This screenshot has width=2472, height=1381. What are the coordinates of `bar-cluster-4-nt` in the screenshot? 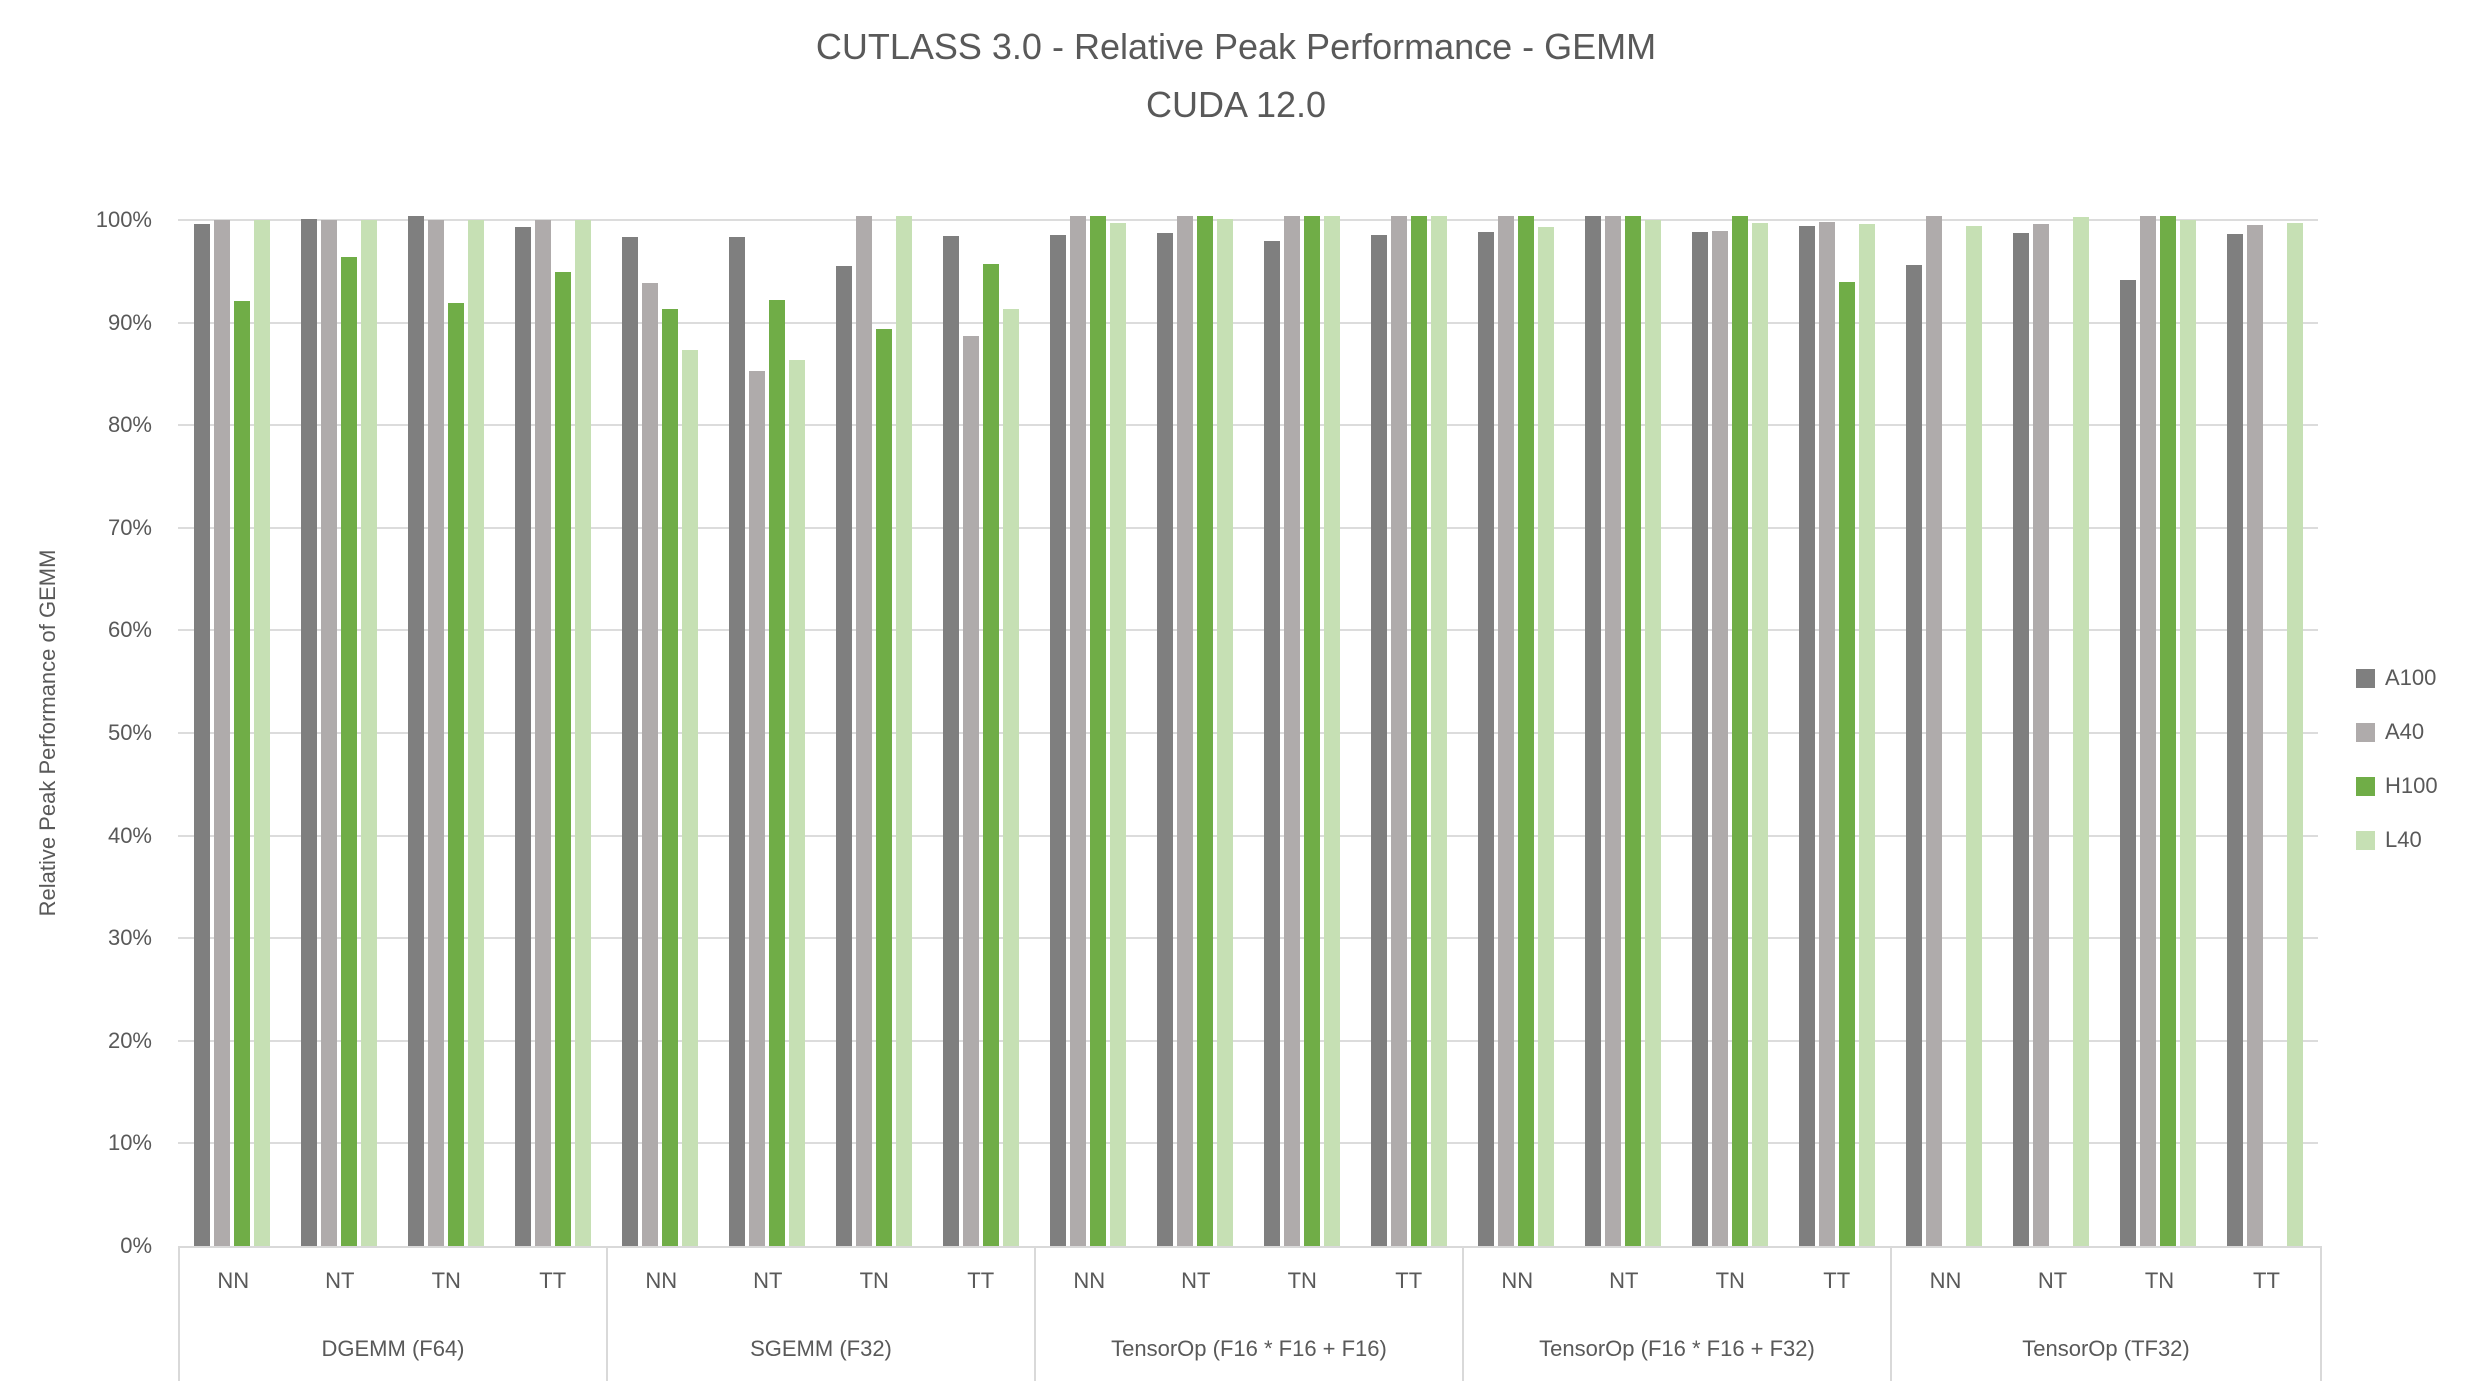 It's located at (2050, 731).